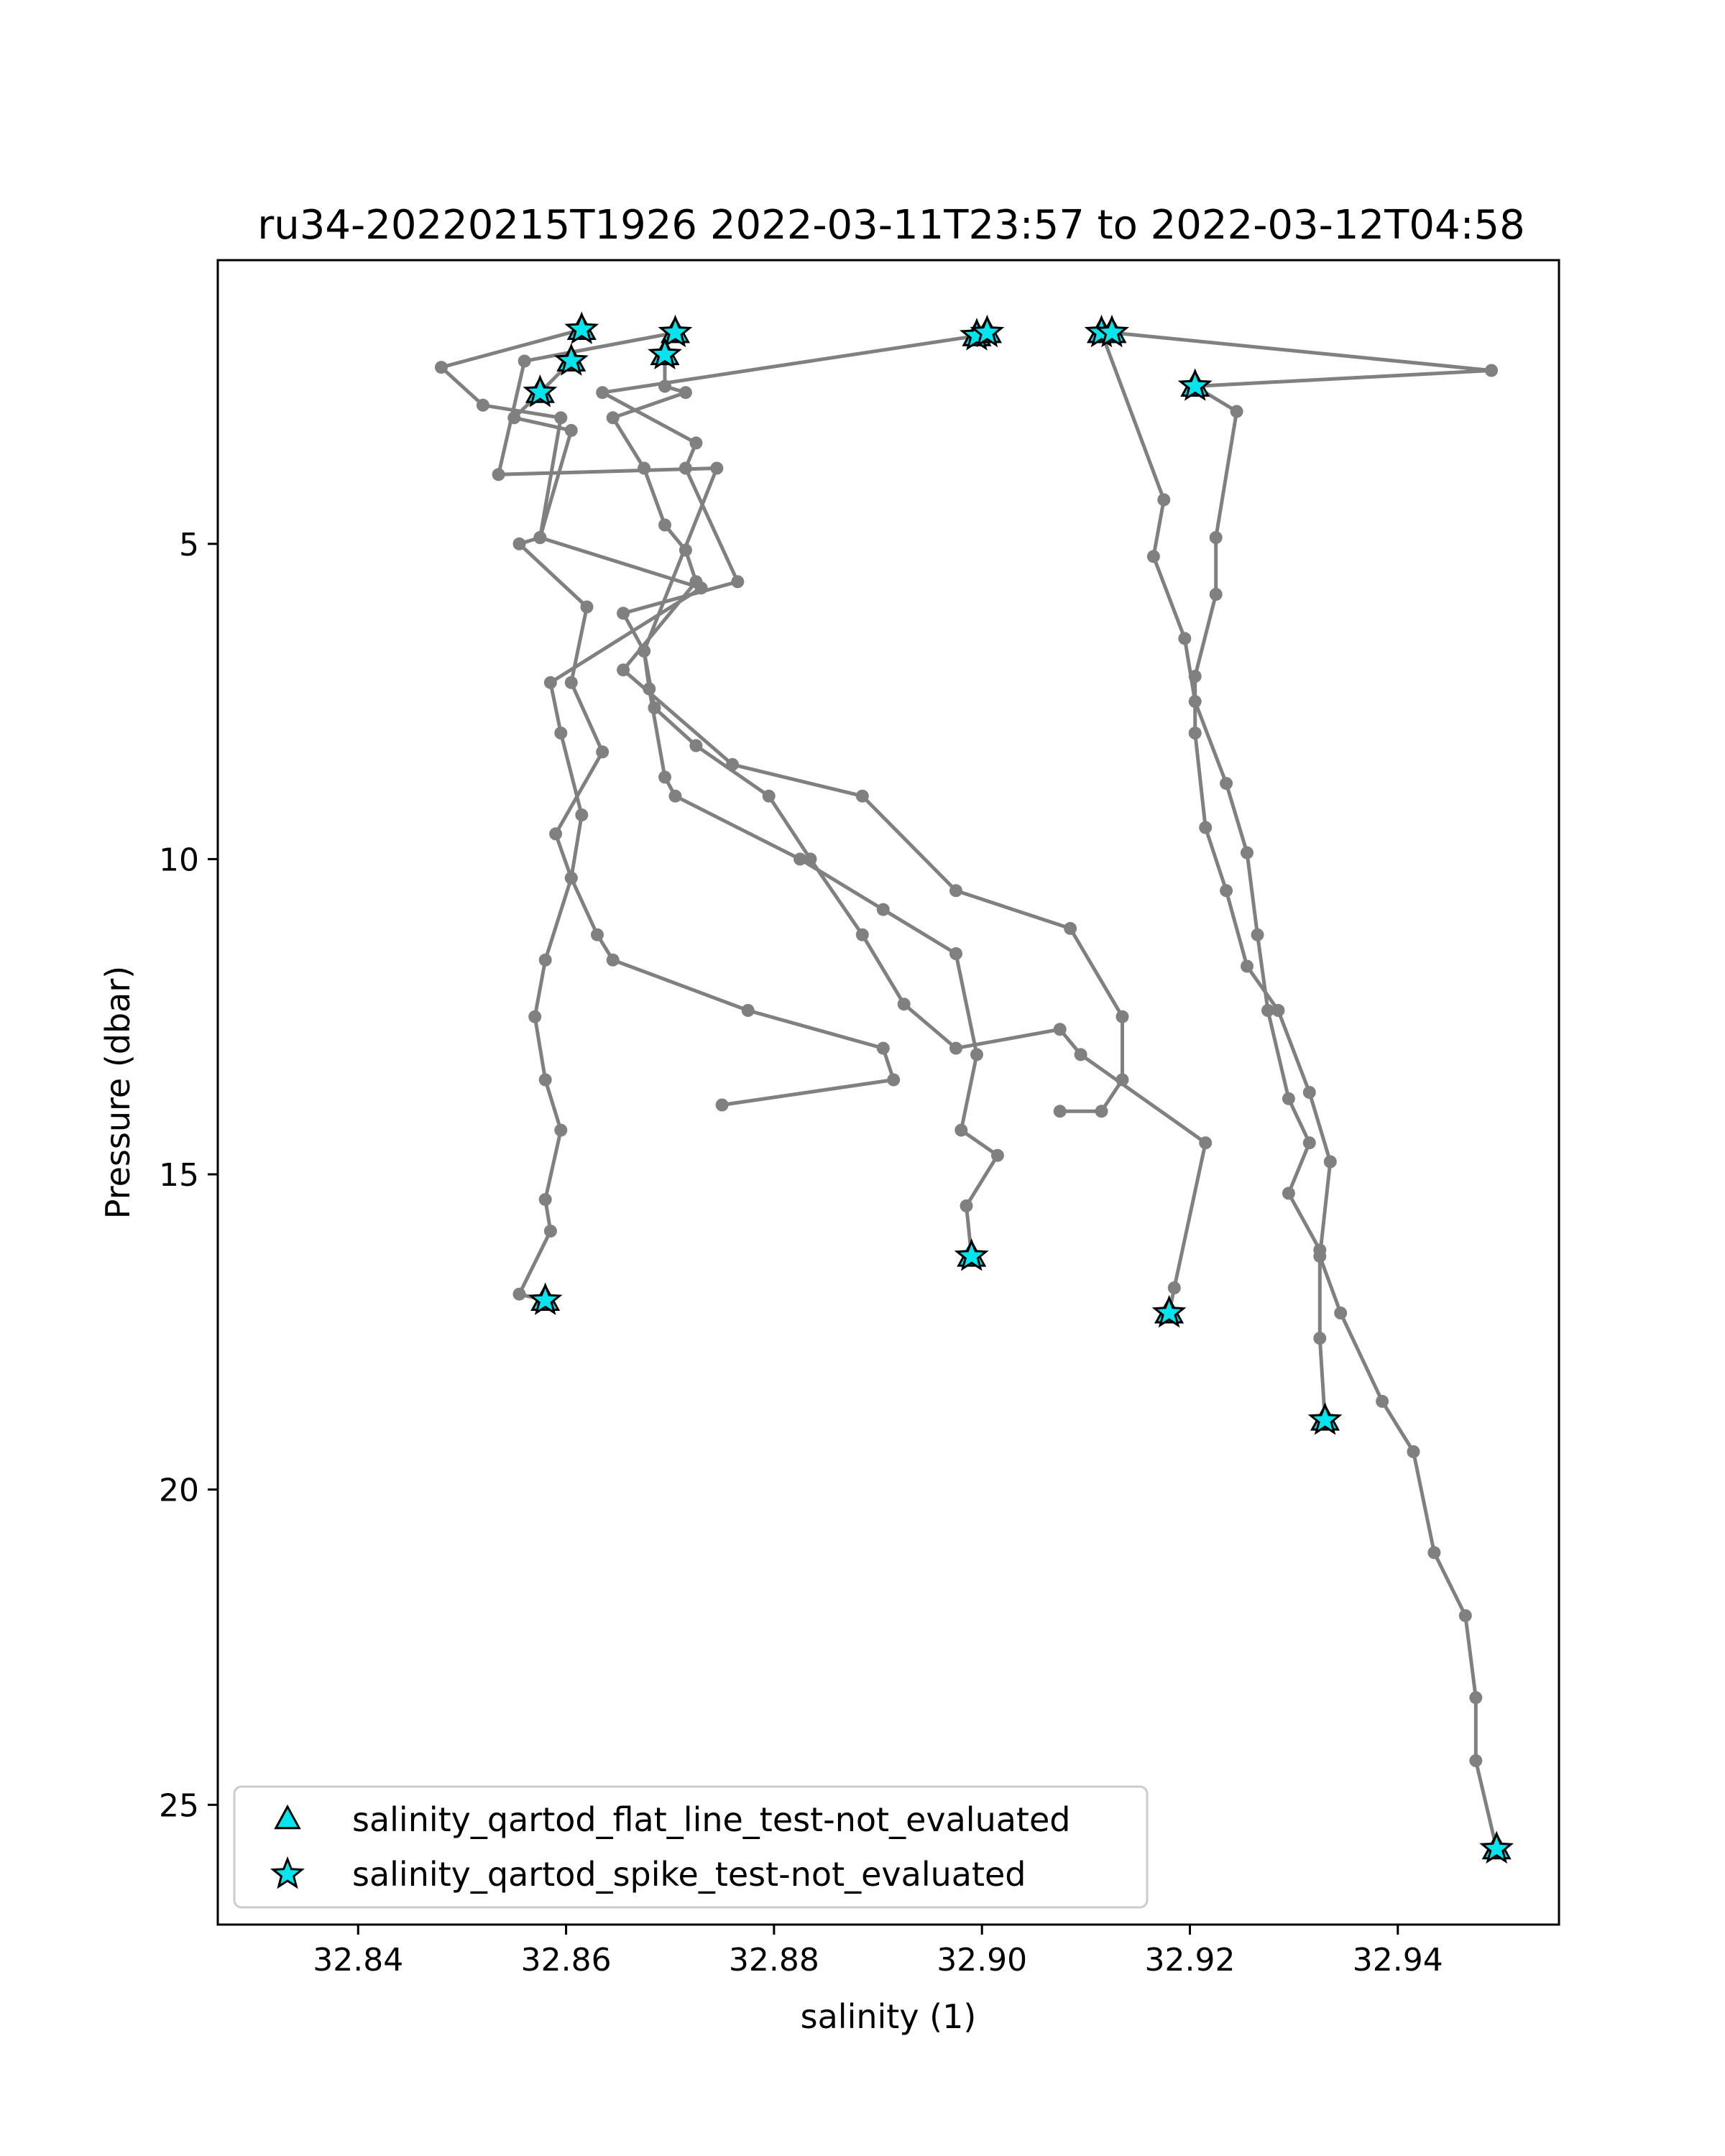 The width and height of the screenshot is (1725, 2156). What do you see at coordinates (889, 2017) in the screenshot?
I see `x-axis-label: salinity (1)` at bounding box center [889, 2017].